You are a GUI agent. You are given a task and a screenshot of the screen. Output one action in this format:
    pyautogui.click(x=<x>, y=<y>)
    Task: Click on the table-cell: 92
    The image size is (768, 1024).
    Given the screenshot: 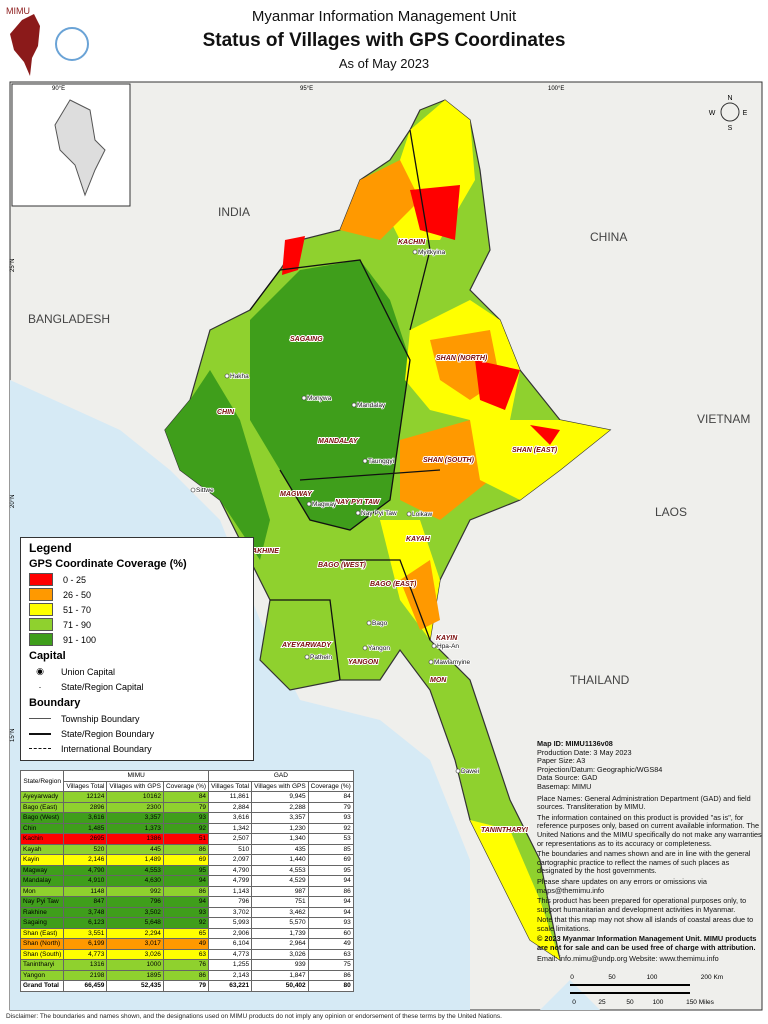 What is the action you would take?
    pyautogui.click(x=186, y=923)
    